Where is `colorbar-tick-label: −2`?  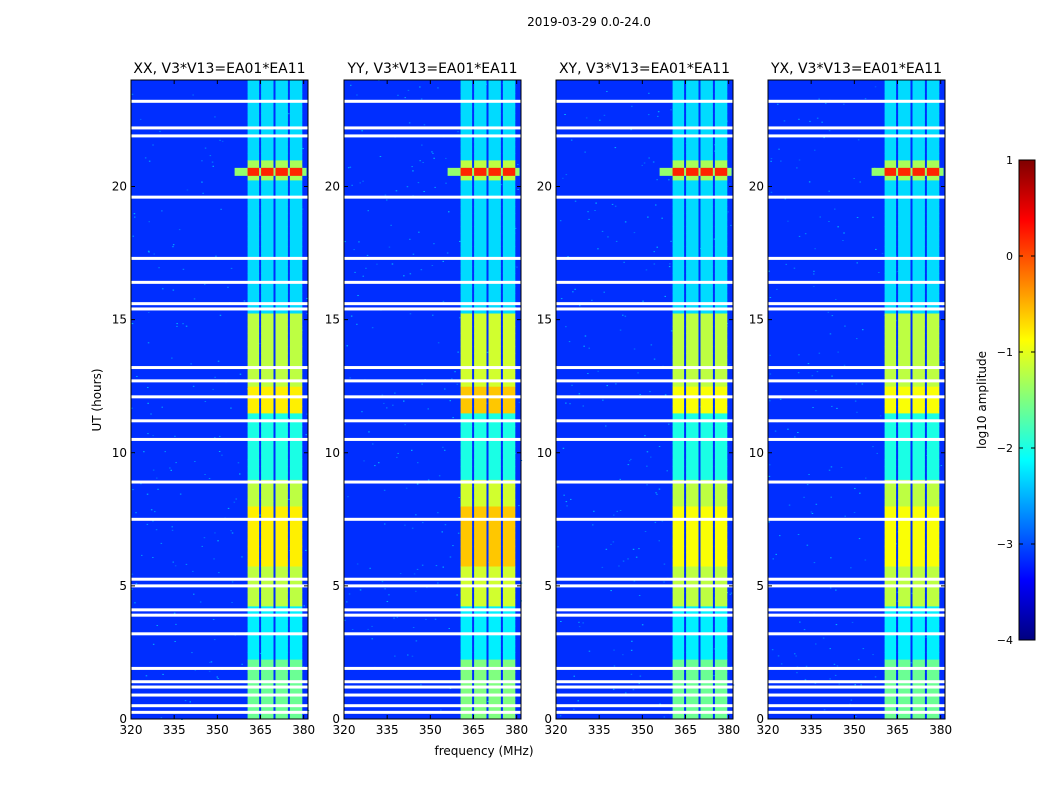 colorbar-tick-label: −2 is located at coordinates (1005, 448).